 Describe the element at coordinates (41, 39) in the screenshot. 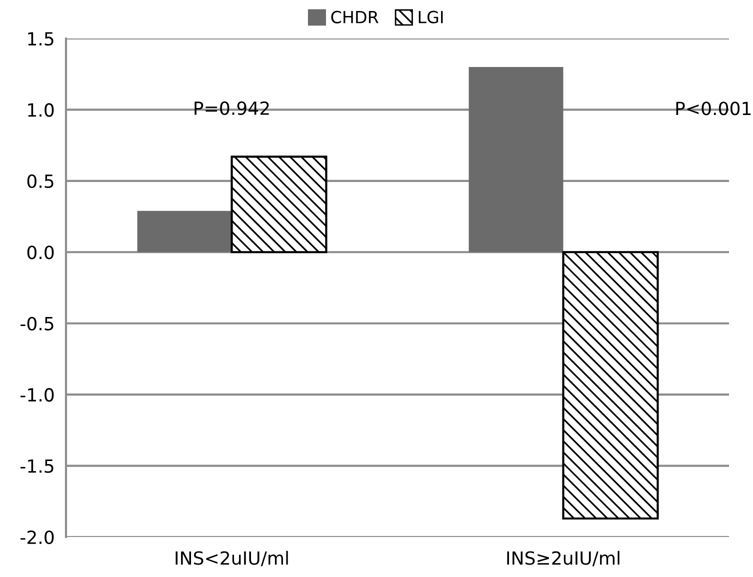

I see `y-tick-label: 1.5` at that location.